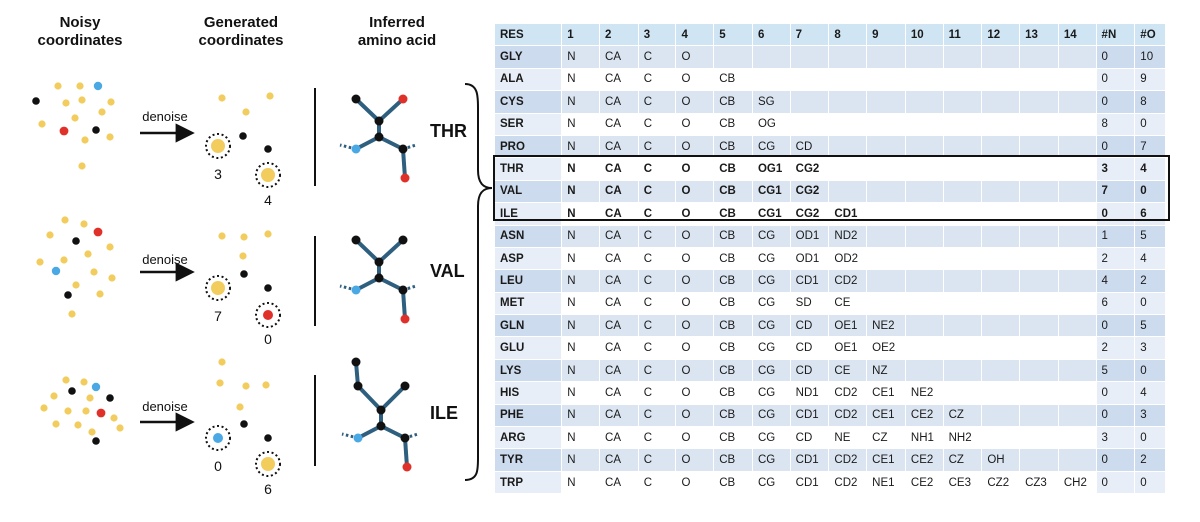 This screenshot has height=522, width=1200. I want to click on generated-atom, so click(268, 234).